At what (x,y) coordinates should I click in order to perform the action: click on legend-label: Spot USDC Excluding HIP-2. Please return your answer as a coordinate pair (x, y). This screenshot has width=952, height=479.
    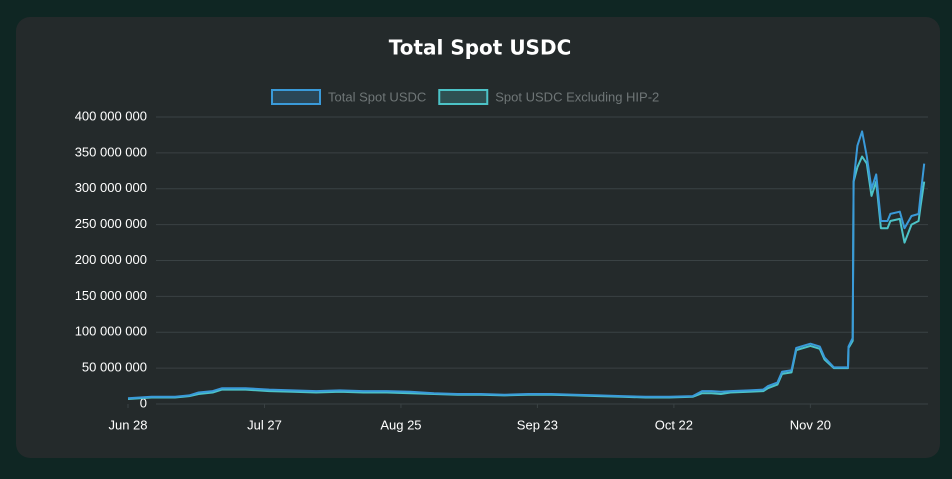
    Looking at the image, I should click on (577, 96).